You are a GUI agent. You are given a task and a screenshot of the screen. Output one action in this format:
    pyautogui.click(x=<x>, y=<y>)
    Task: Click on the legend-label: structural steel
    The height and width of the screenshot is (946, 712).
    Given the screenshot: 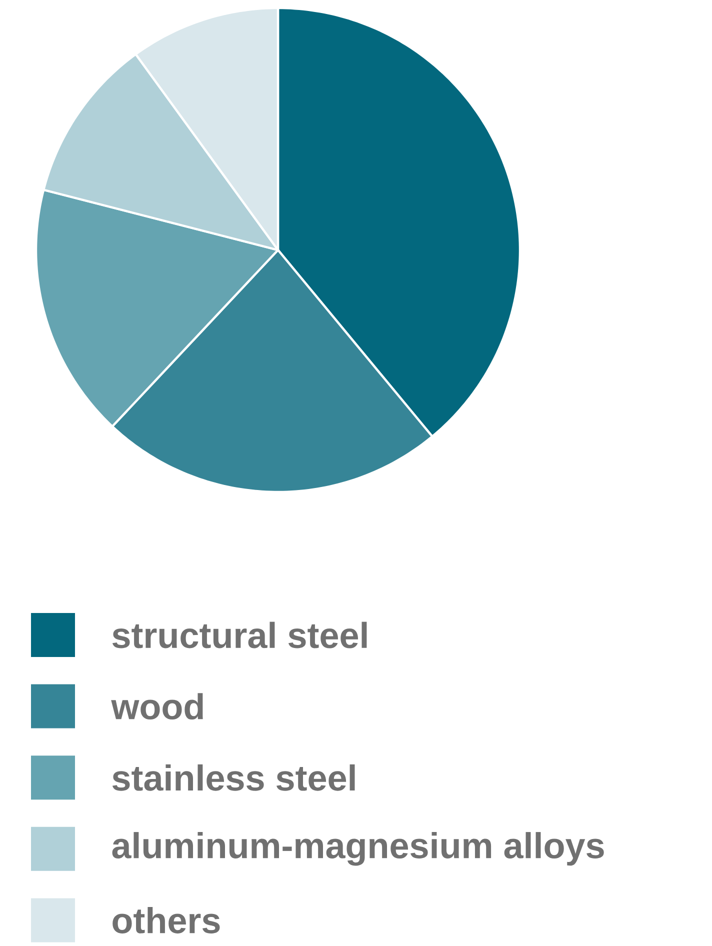 What is the action you would take?
    pyautogui.click(x=239, y=635)
    